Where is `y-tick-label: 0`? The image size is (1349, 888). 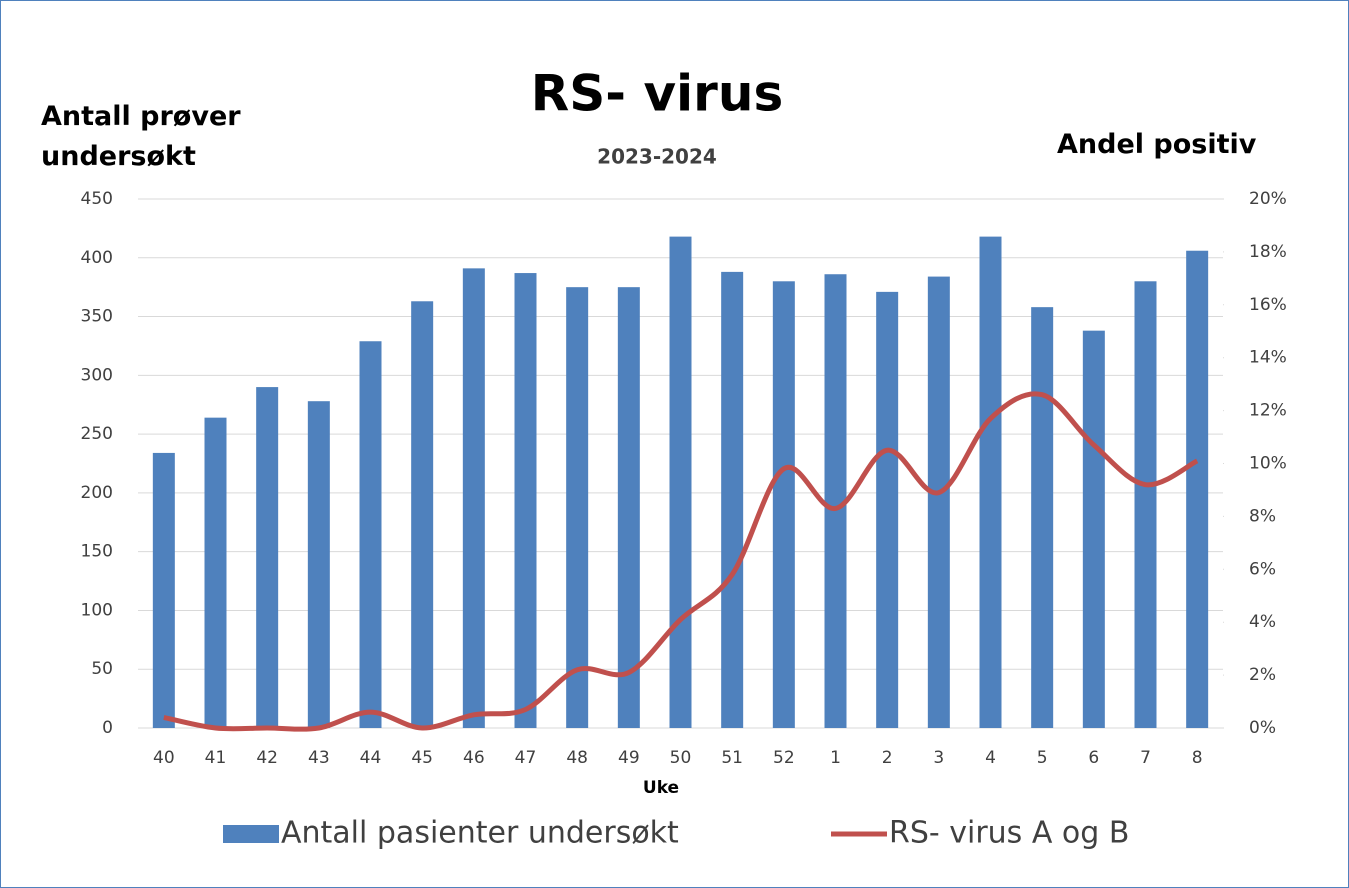 y-tick-label: 0 is located at coordinates (107, 728).